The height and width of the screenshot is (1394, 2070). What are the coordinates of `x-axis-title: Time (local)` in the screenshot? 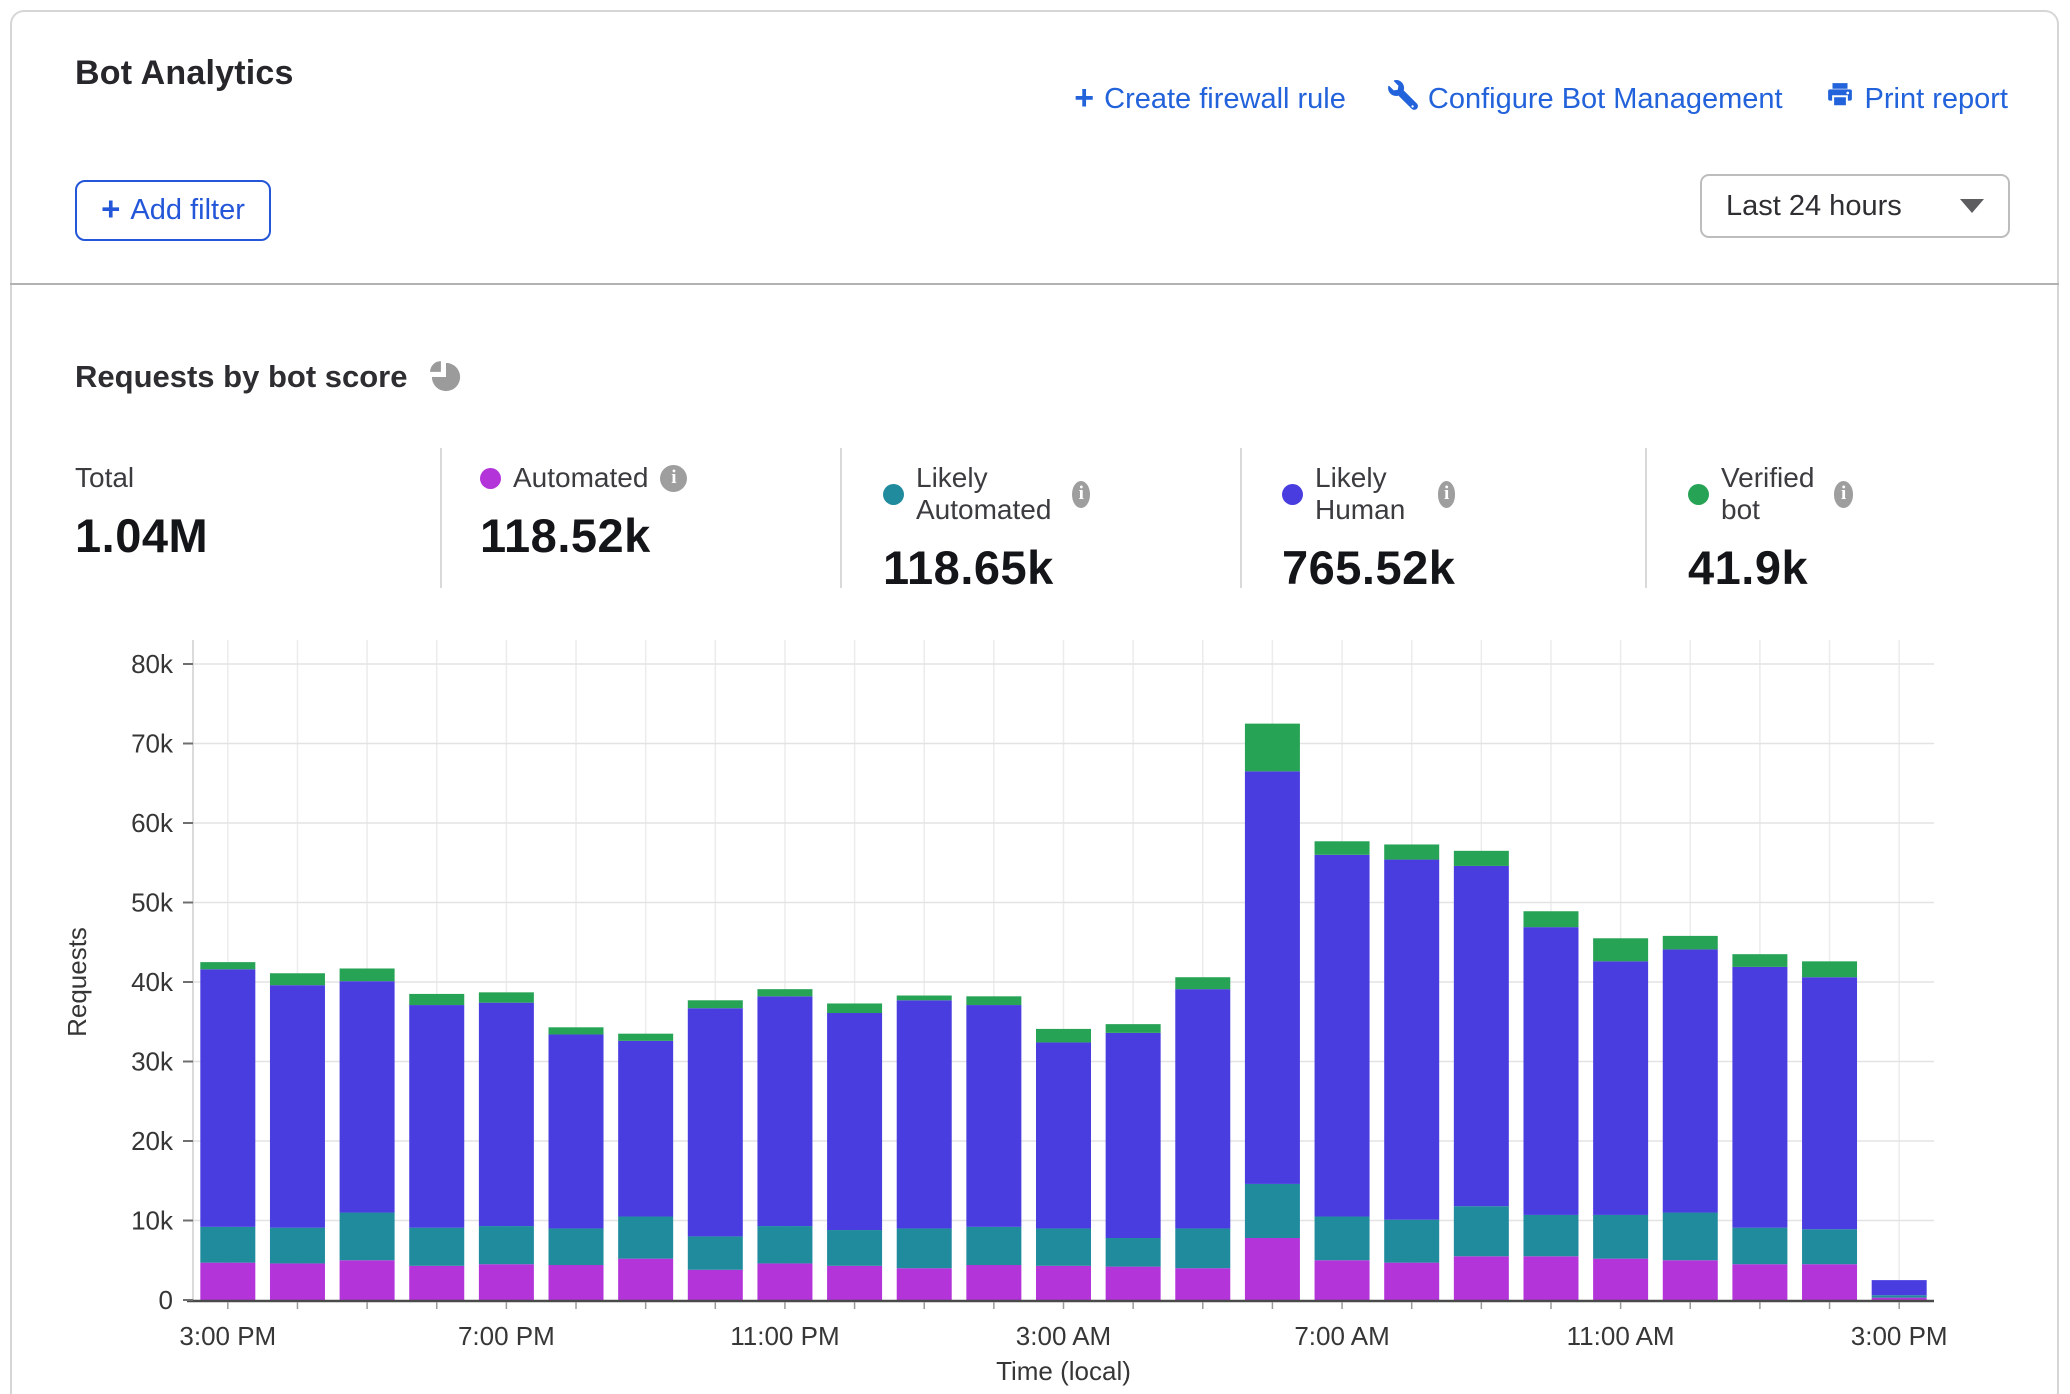 It's located at (1063, 1371).